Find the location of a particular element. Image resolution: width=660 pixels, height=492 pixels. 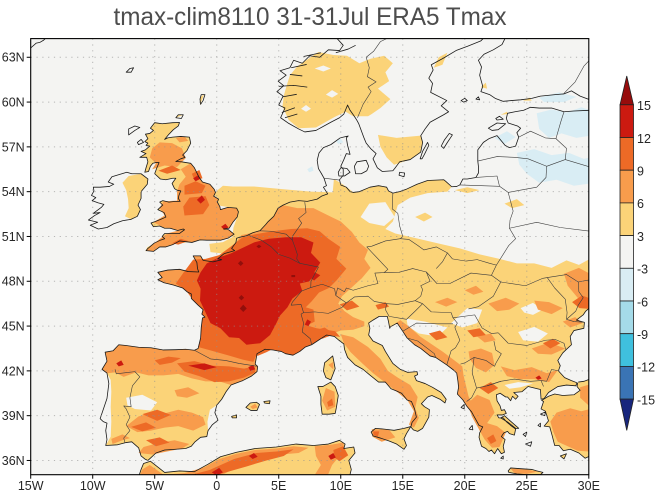

svg-text: -15 is located at coordinates (646, 400).